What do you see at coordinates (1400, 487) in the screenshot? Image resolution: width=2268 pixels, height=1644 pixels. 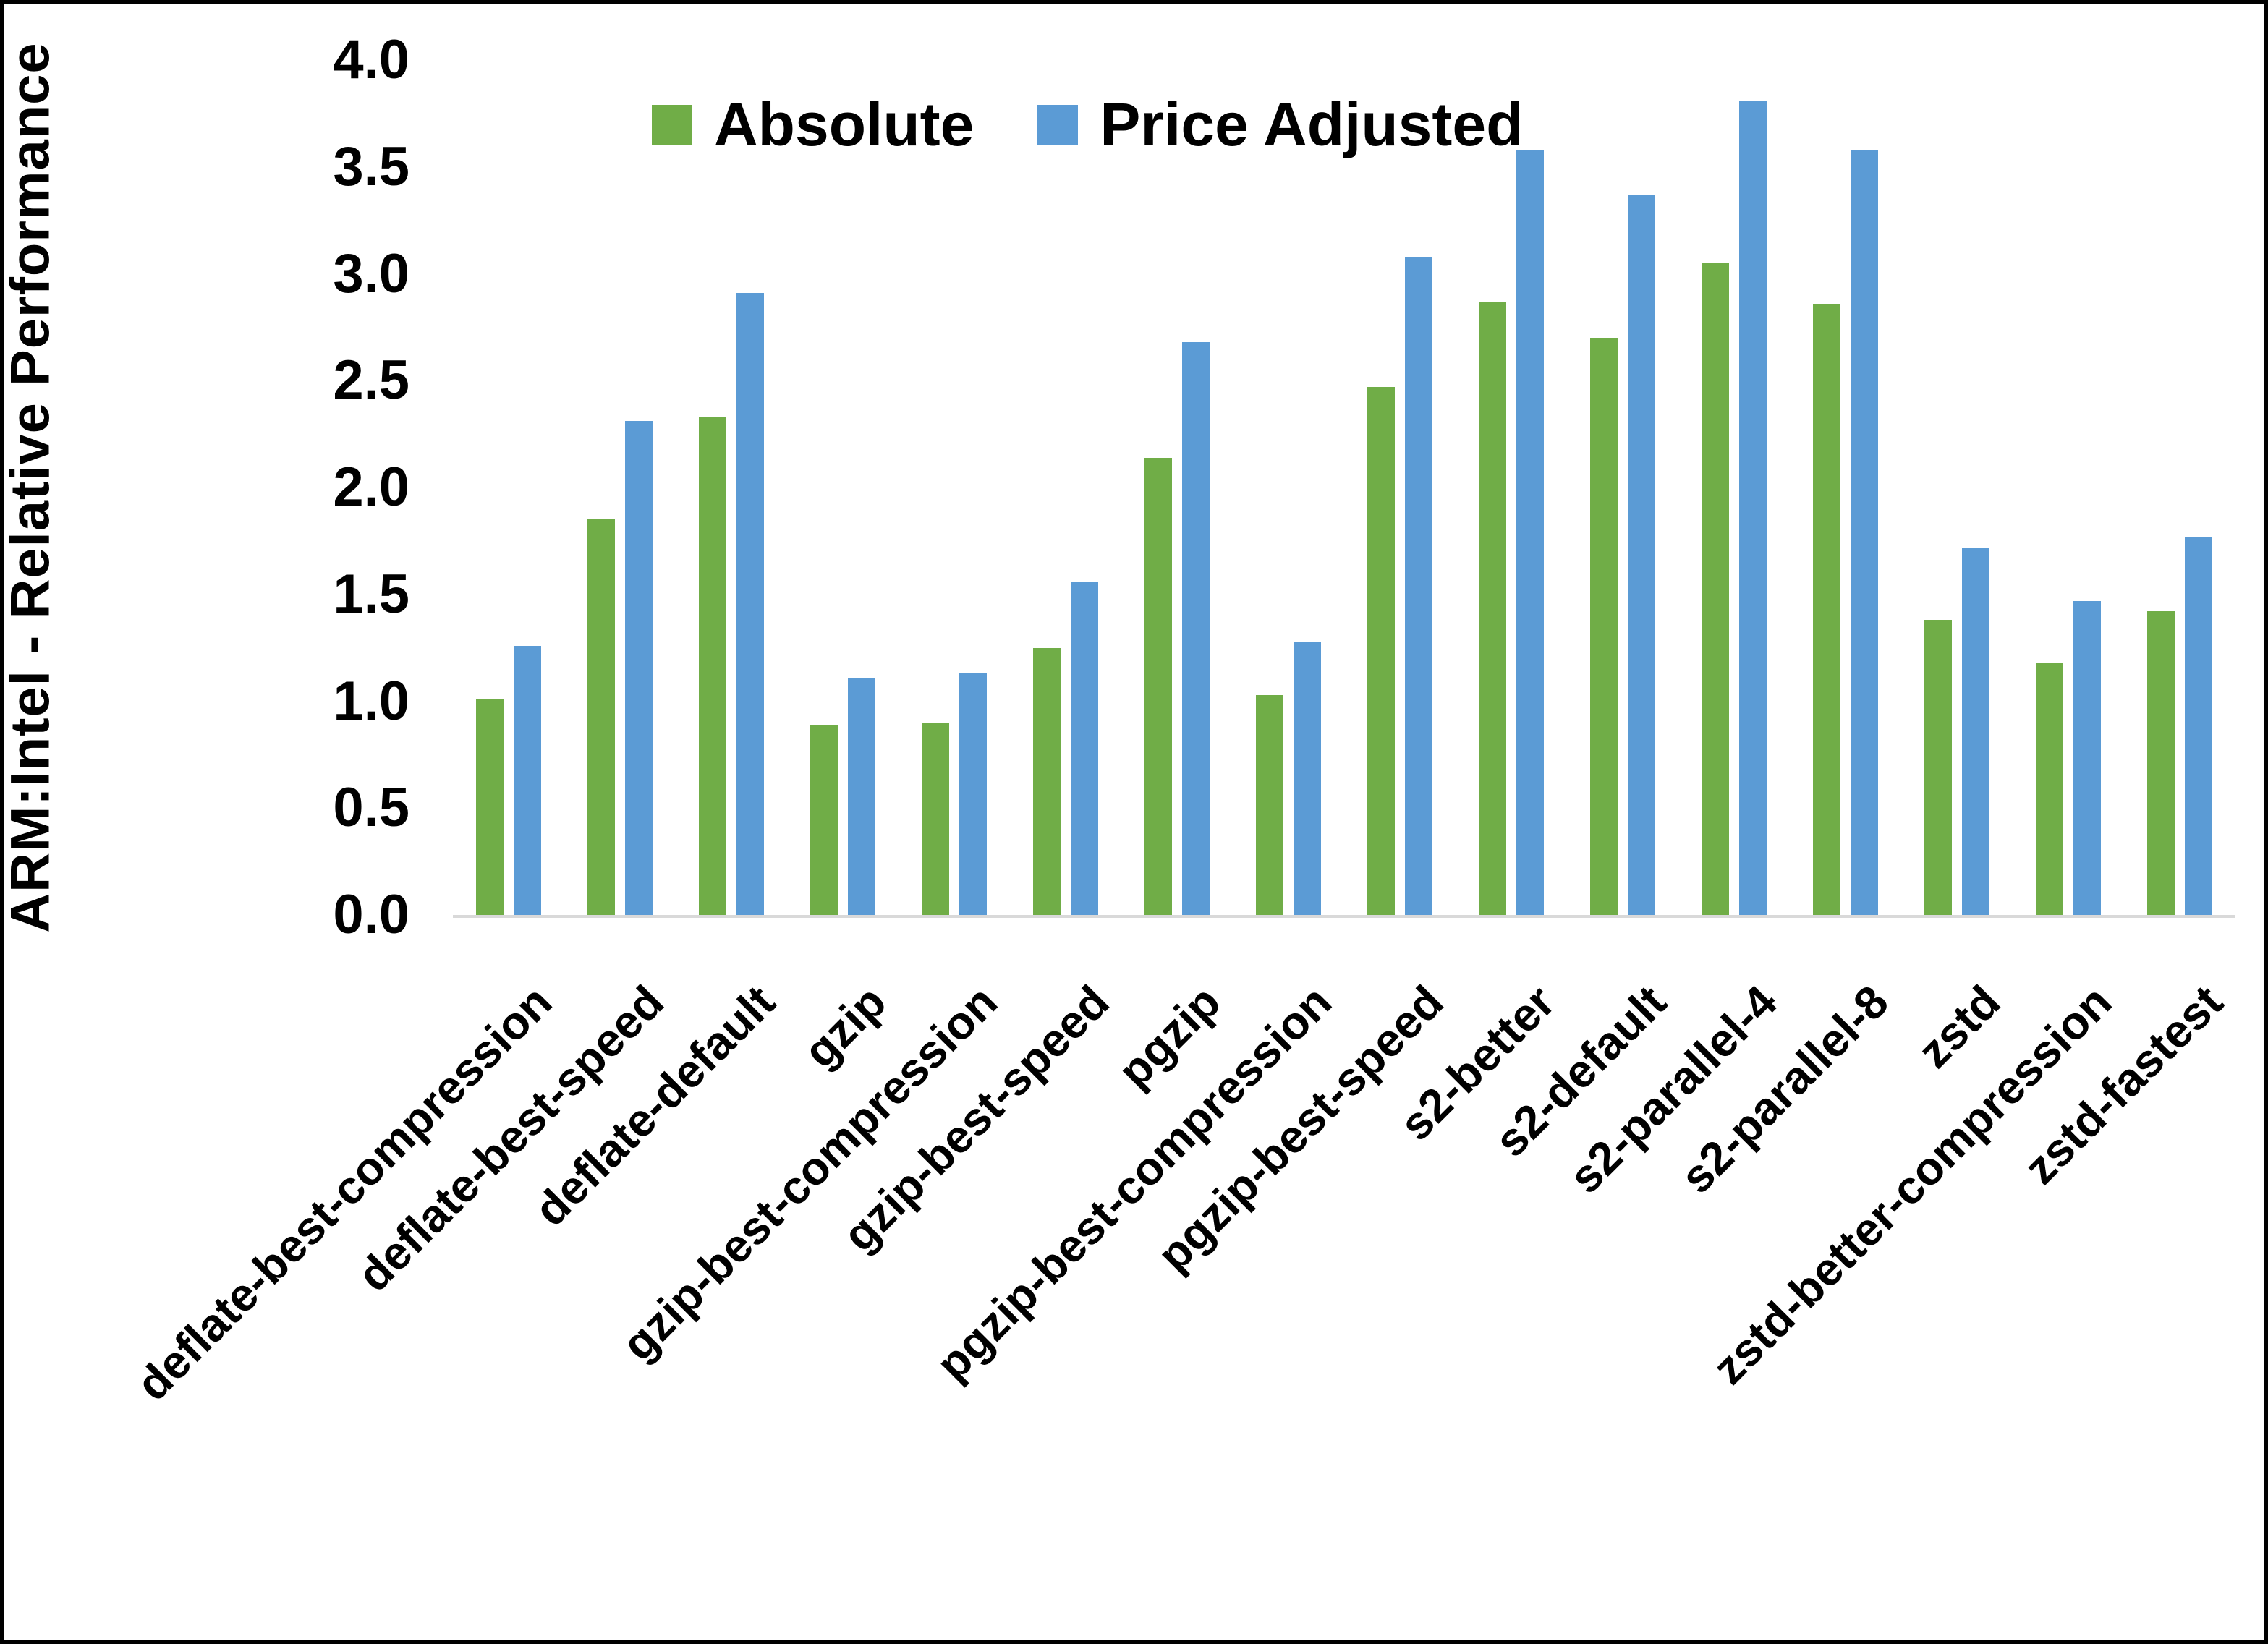 I see `bar-group-pgzip-best-speed` at bounding box center [1400, 487].